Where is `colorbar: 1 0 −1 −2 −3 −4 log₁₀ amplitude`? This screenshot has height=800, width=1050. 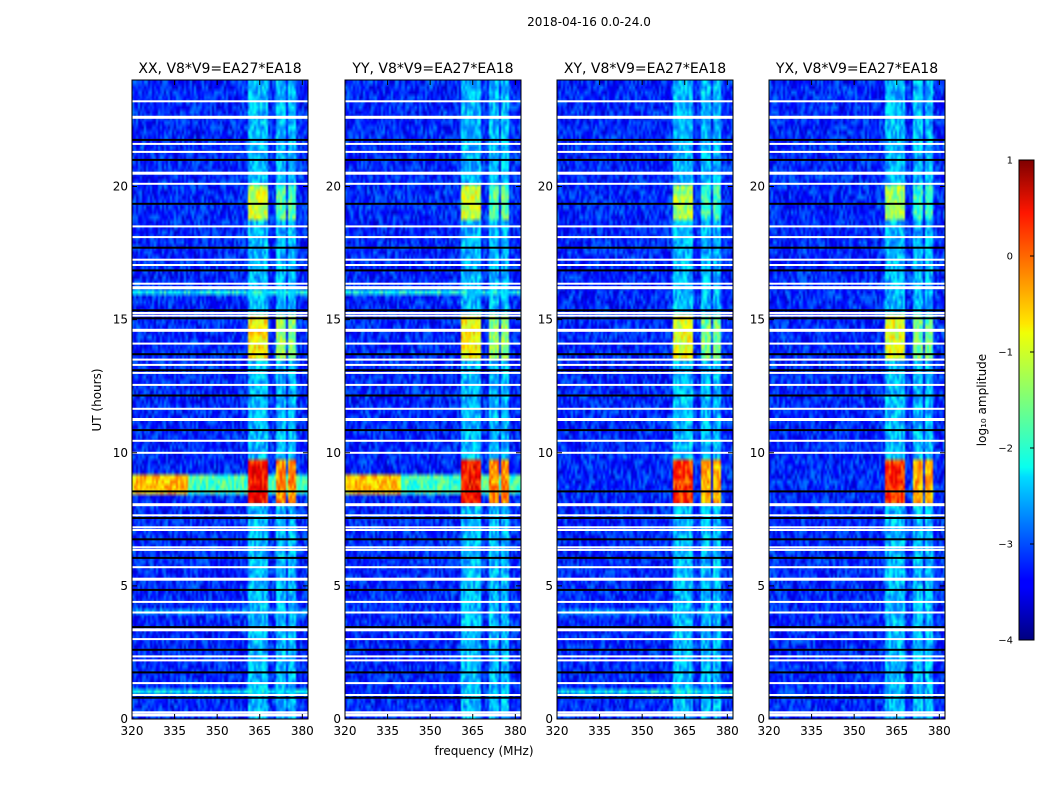 colorbar: 1 0 −1 −2 −3 −4 log₁₀ amplitude is located at coordinates (1005, 401).